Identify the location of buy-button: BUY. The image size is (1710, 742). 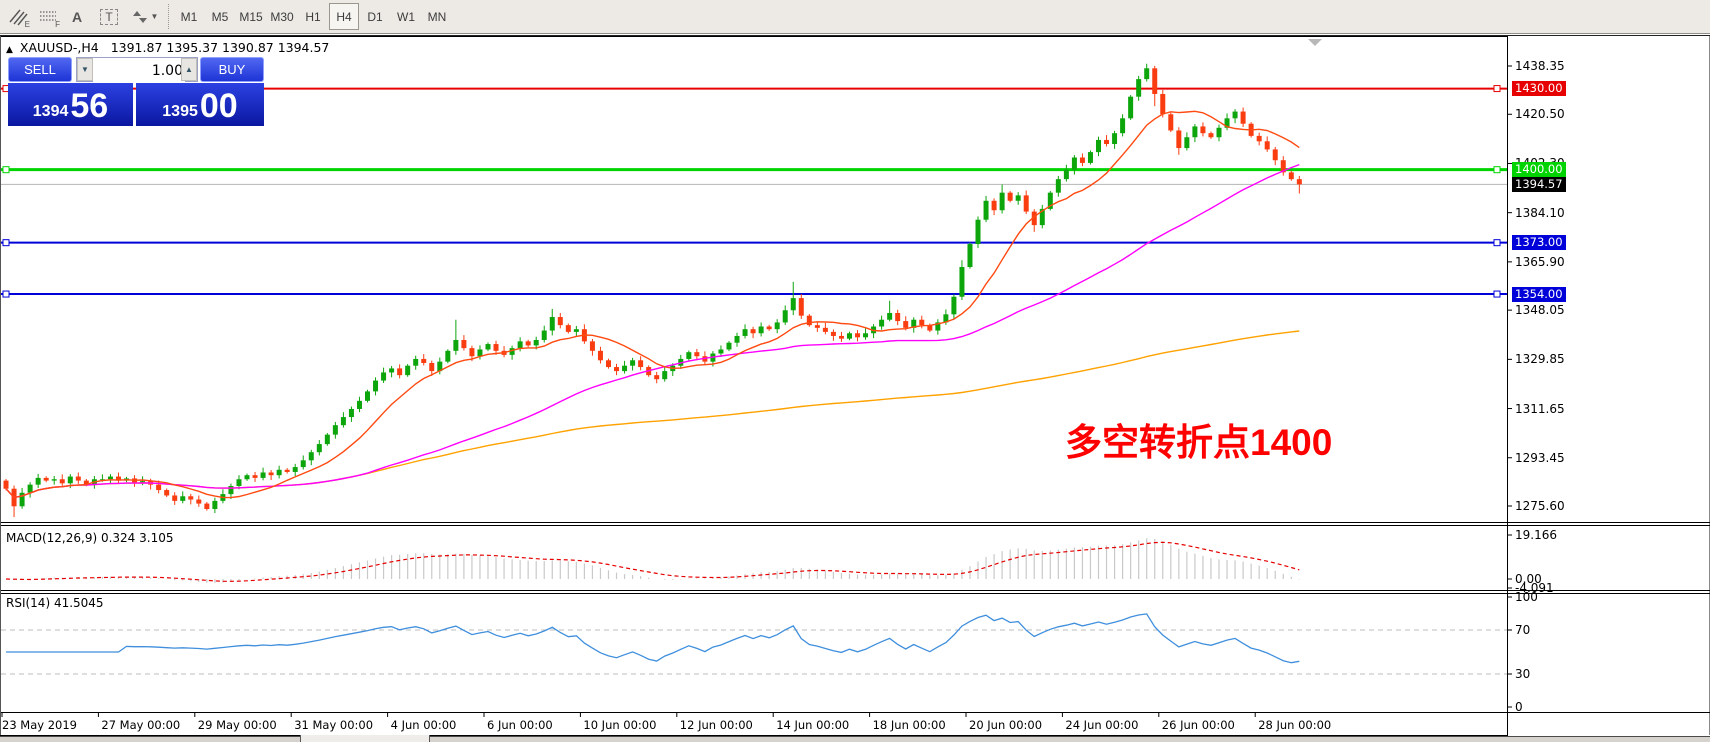
(232, 69).